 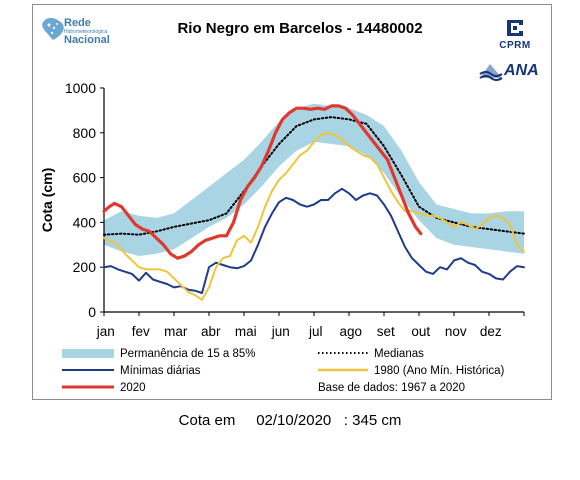 What do you see at coordinates (160, 371) in the screenshot?
I see `legend-label-minimas: Mínimas diárias` at bounding box center [160, 371].